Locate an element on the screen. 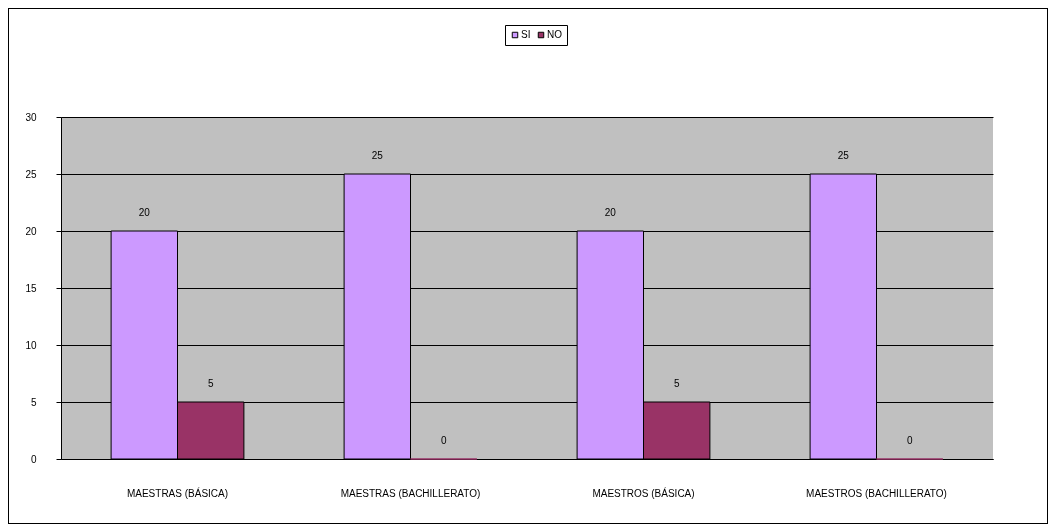  legend-label: NO is located at coordinates (555, 34).